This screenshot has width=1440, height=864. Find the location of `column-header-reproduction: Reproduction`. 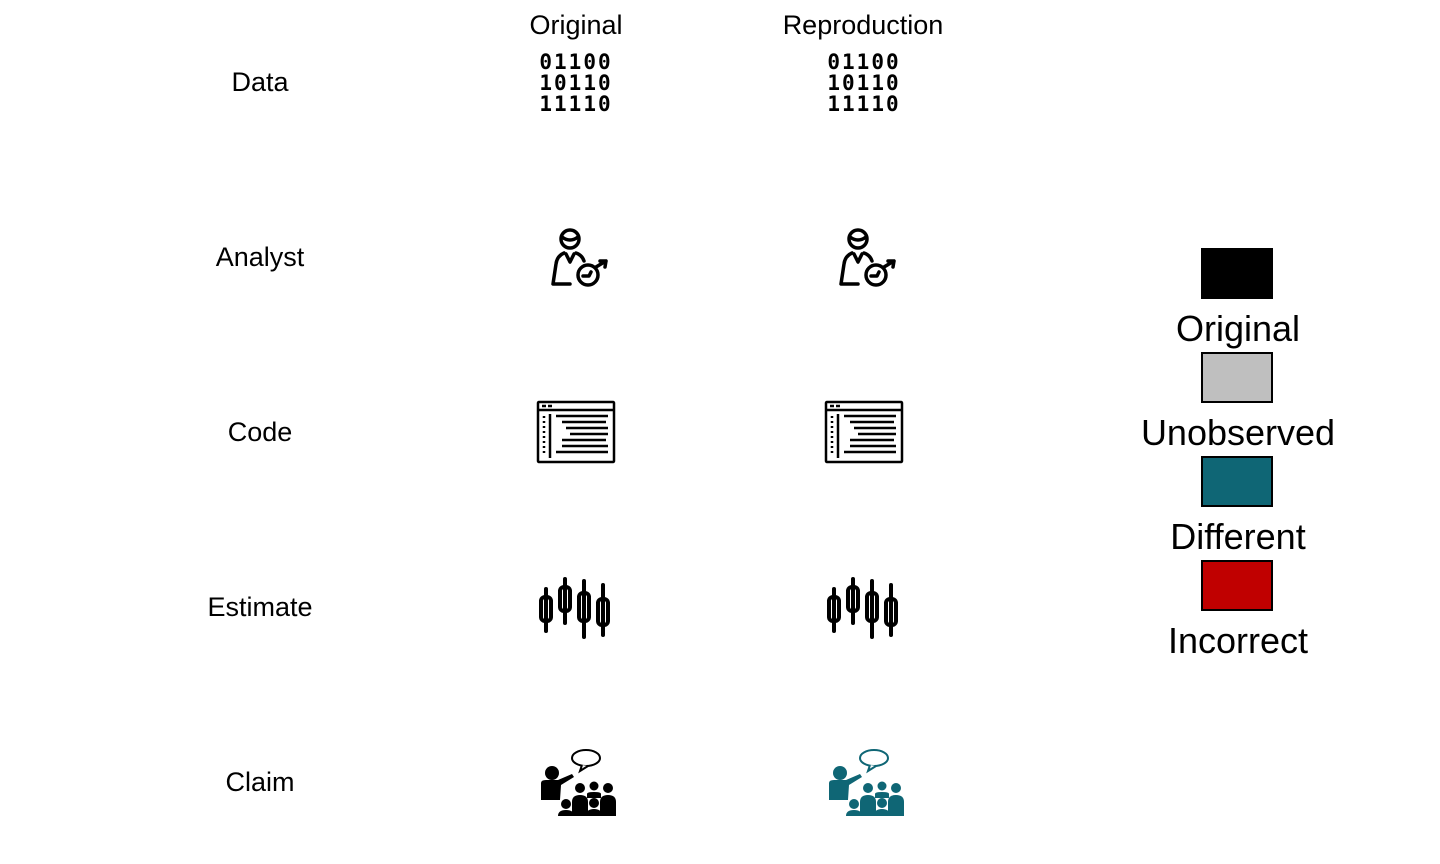

column-header-reproduction: Reproduction is located at coordinates (863, 25).